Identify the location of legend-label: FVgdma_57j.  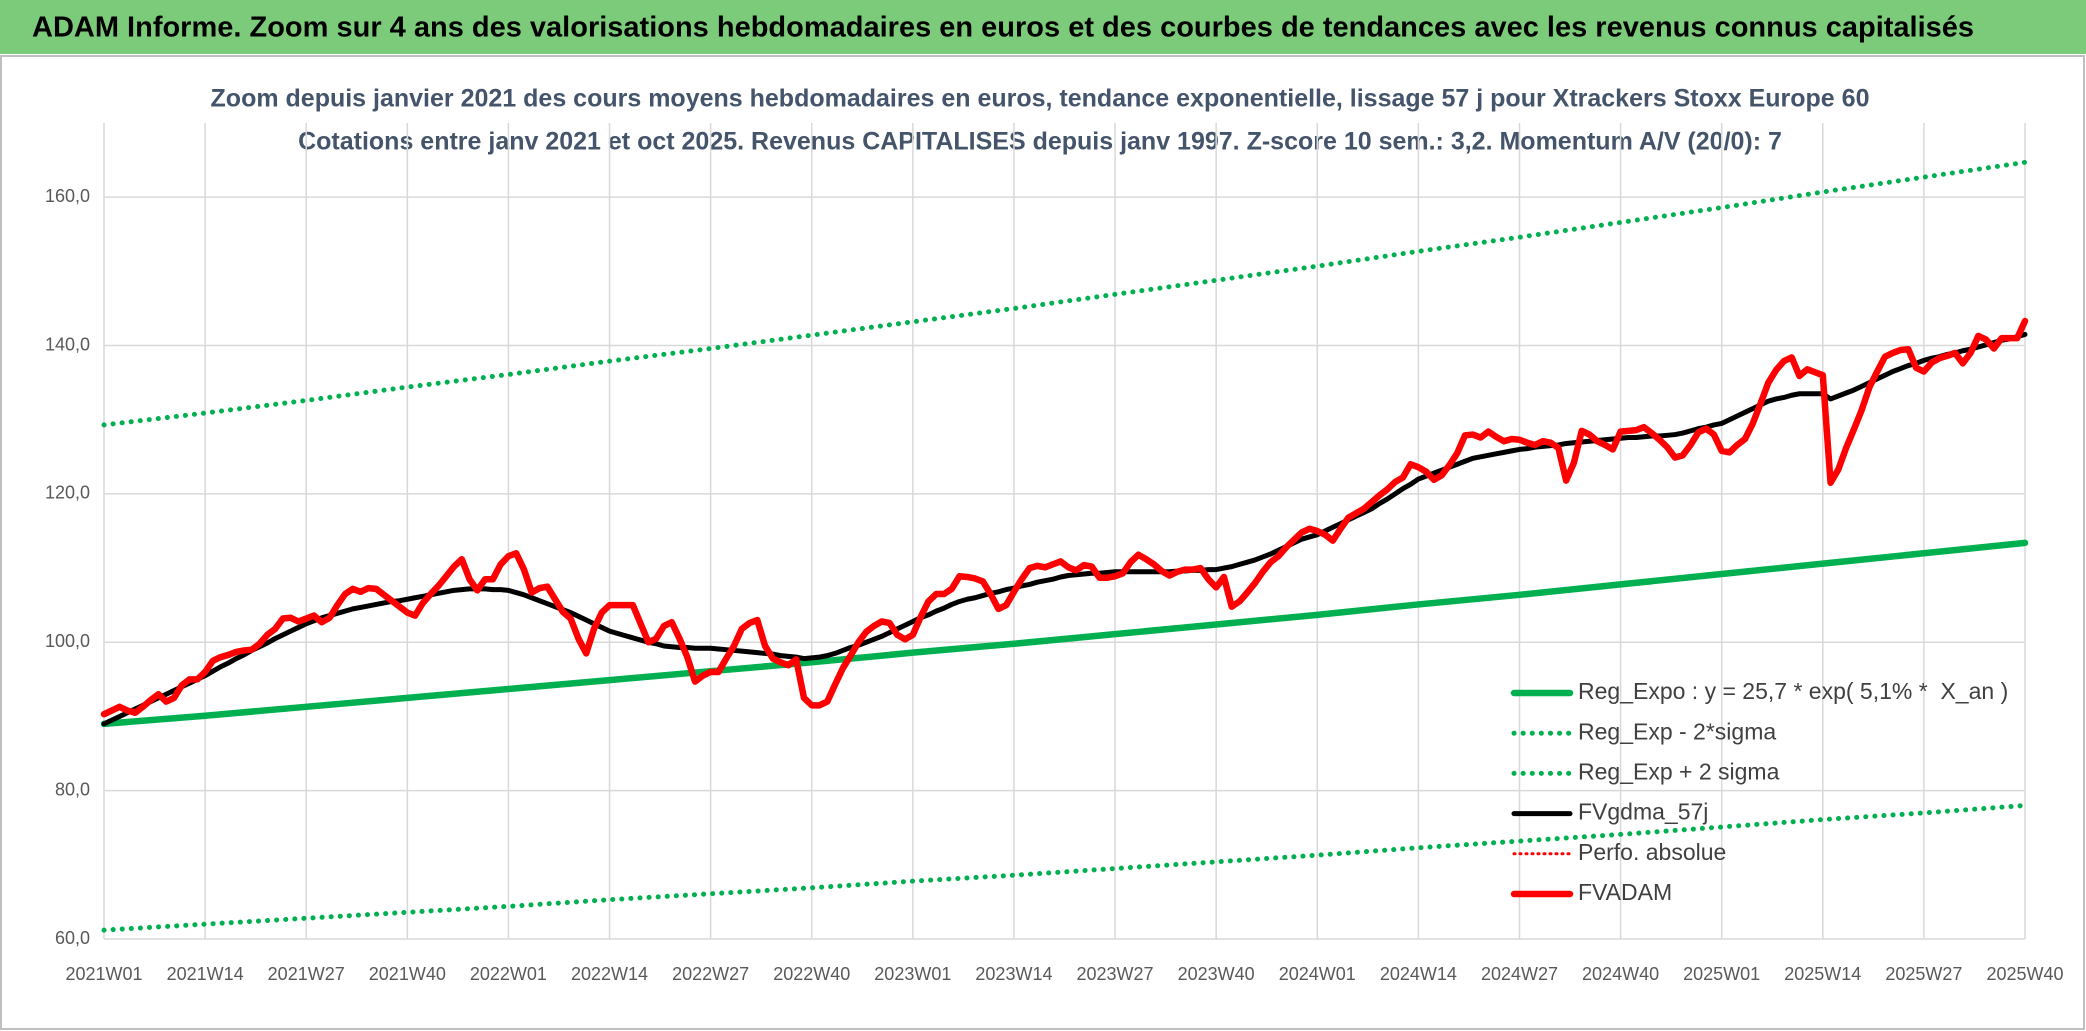
(1643, 812).